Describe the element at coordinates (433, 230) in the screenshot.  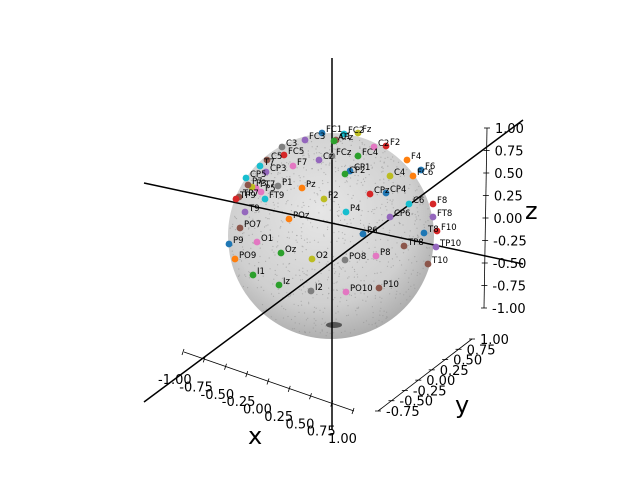
I see `electrode-label-t8: T8` at that location.